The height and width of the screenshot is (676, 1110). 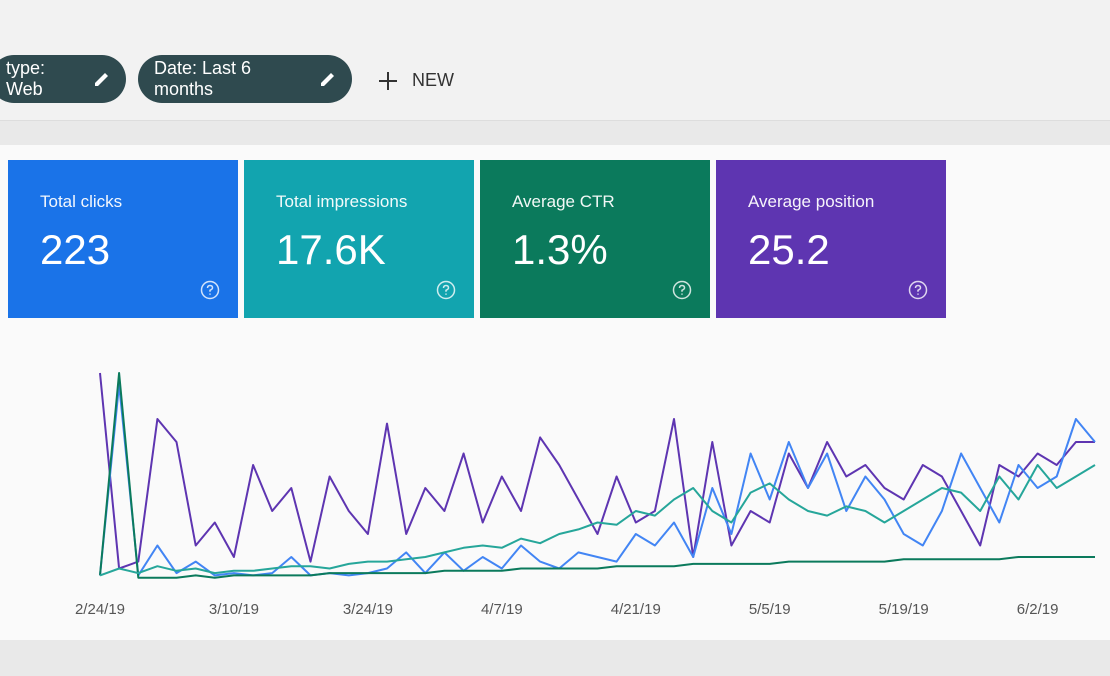 I want to click on metric-title: Average position, so click(x=811, y=201).